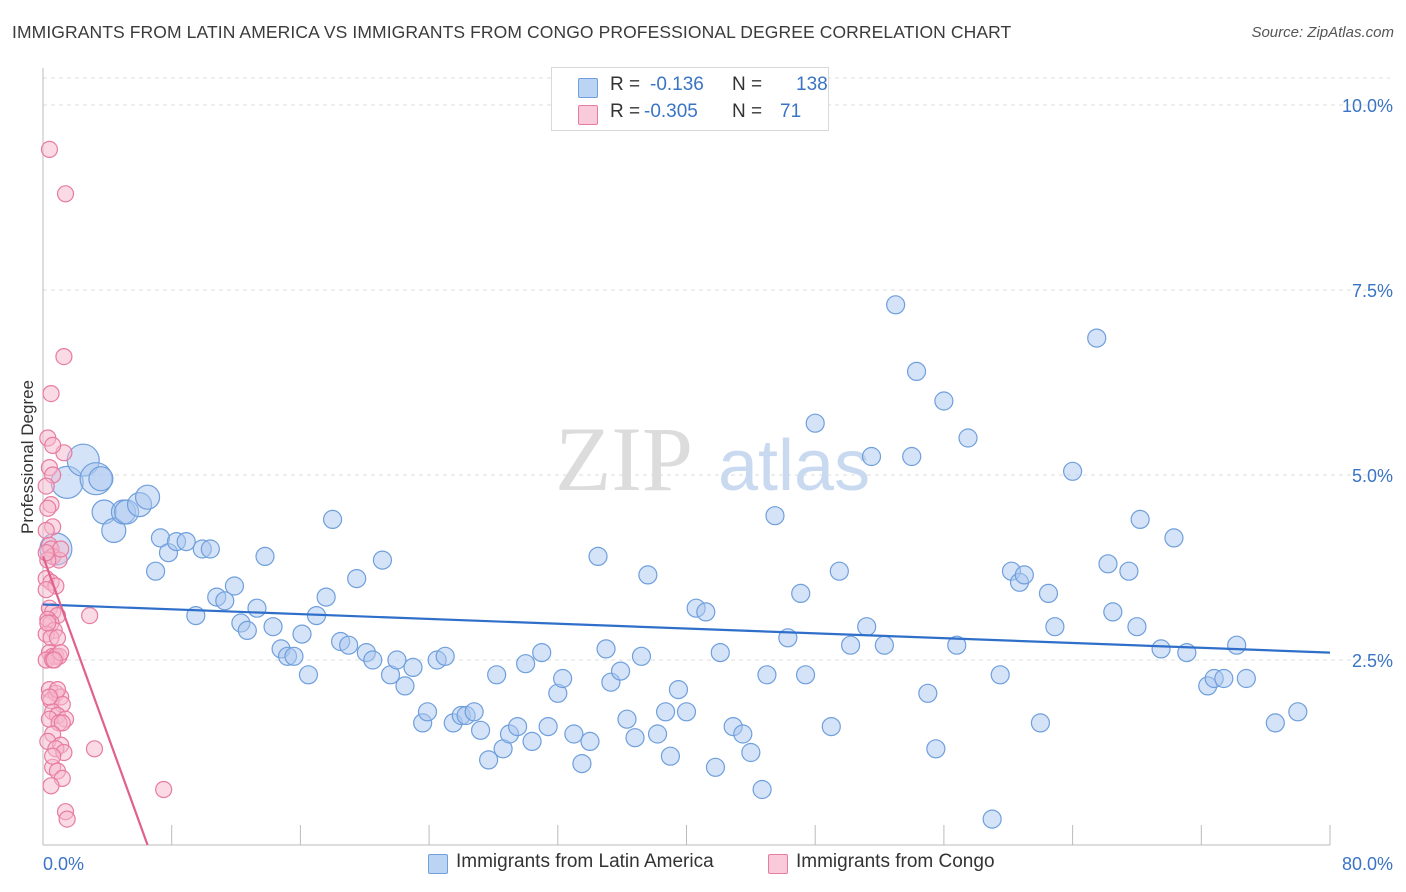  What do you see at coordinates (778, 864) in the screenshot?
I see `bottom-legend-swatch-pink` at bounding box center [778, 864].